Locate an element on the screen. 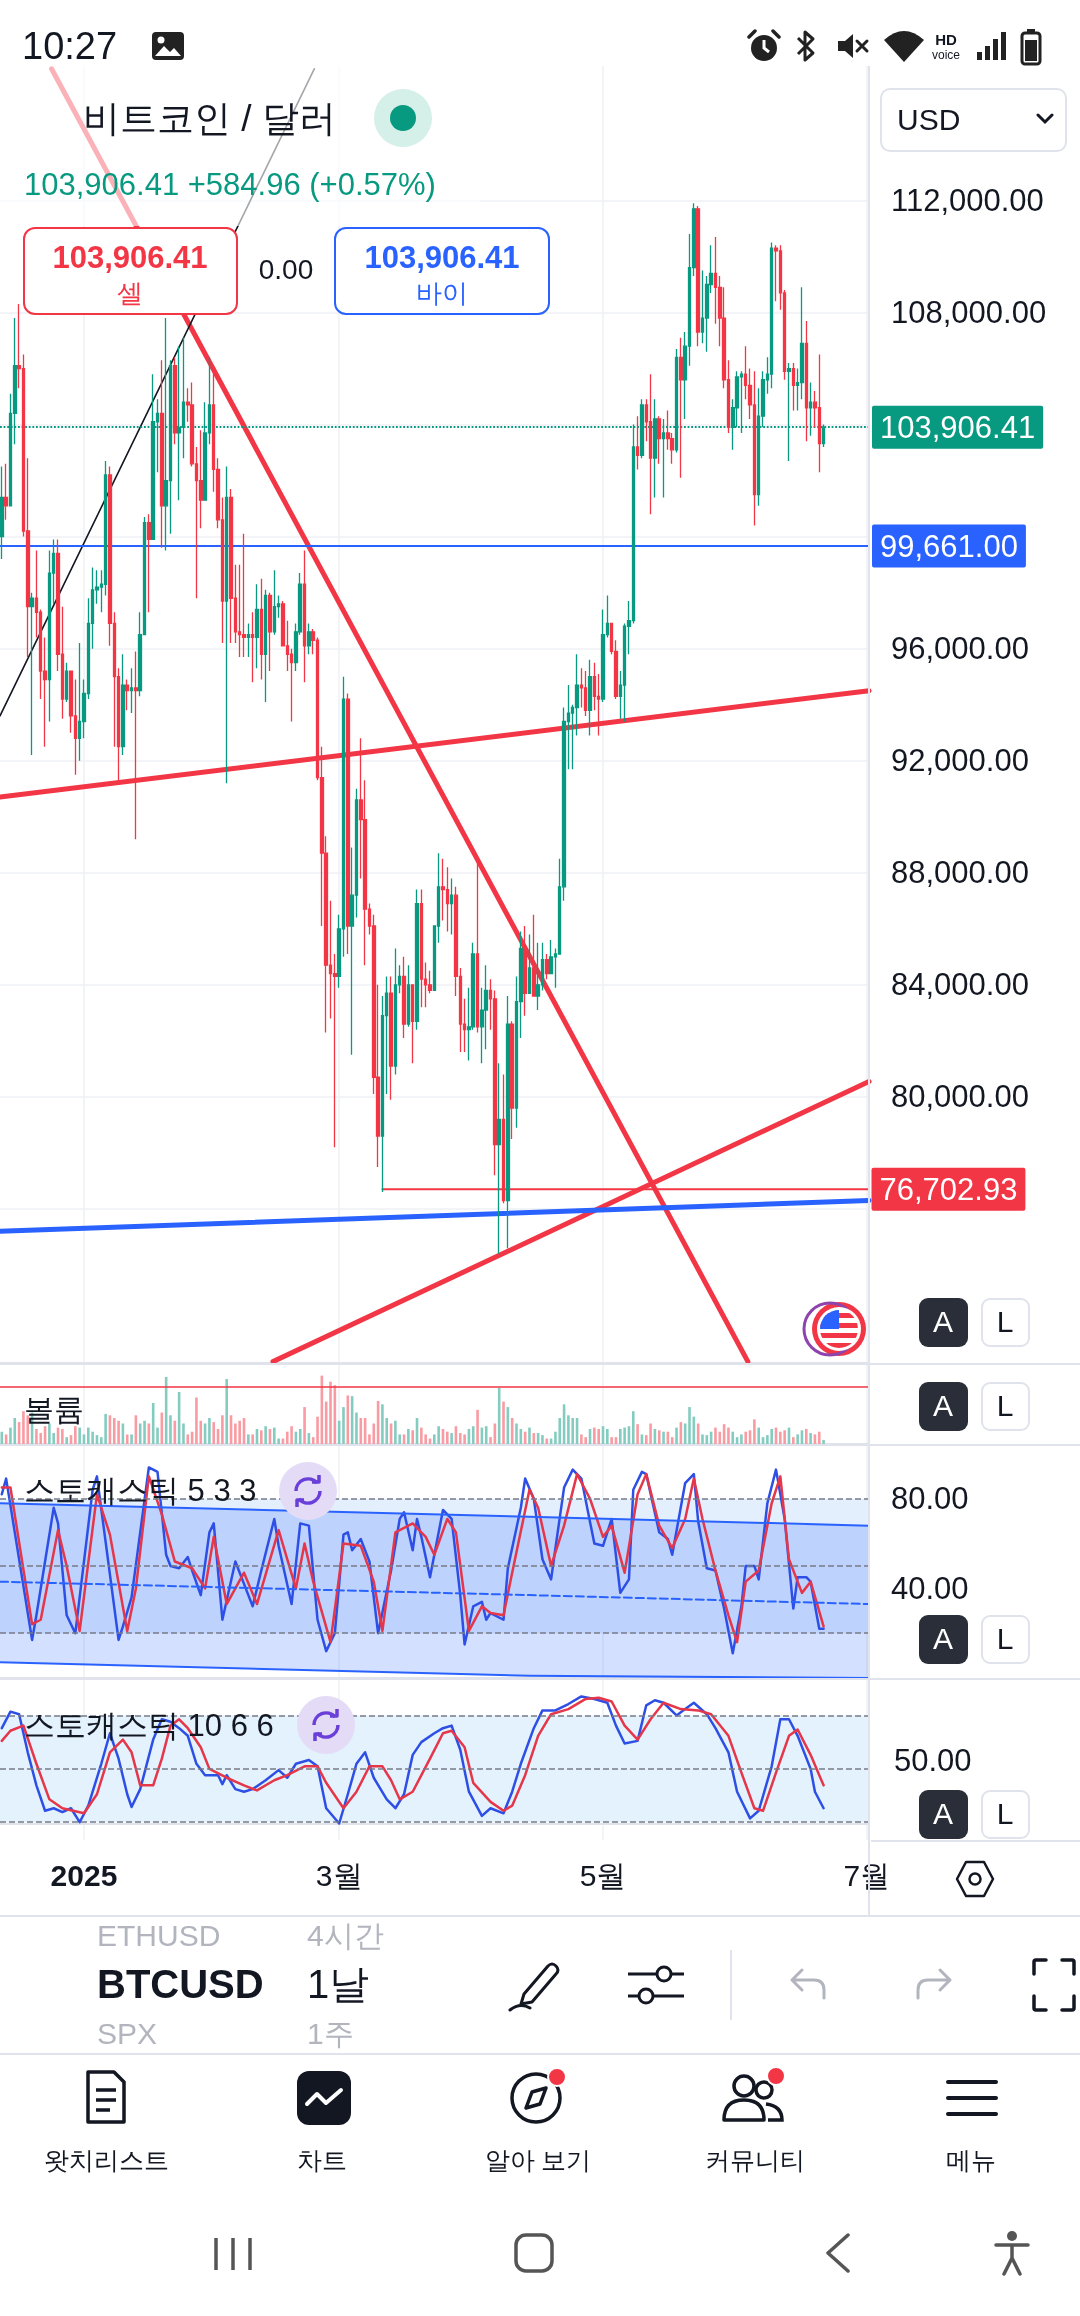  text: 왓치리스트 is located at coordinates (106, 2159).